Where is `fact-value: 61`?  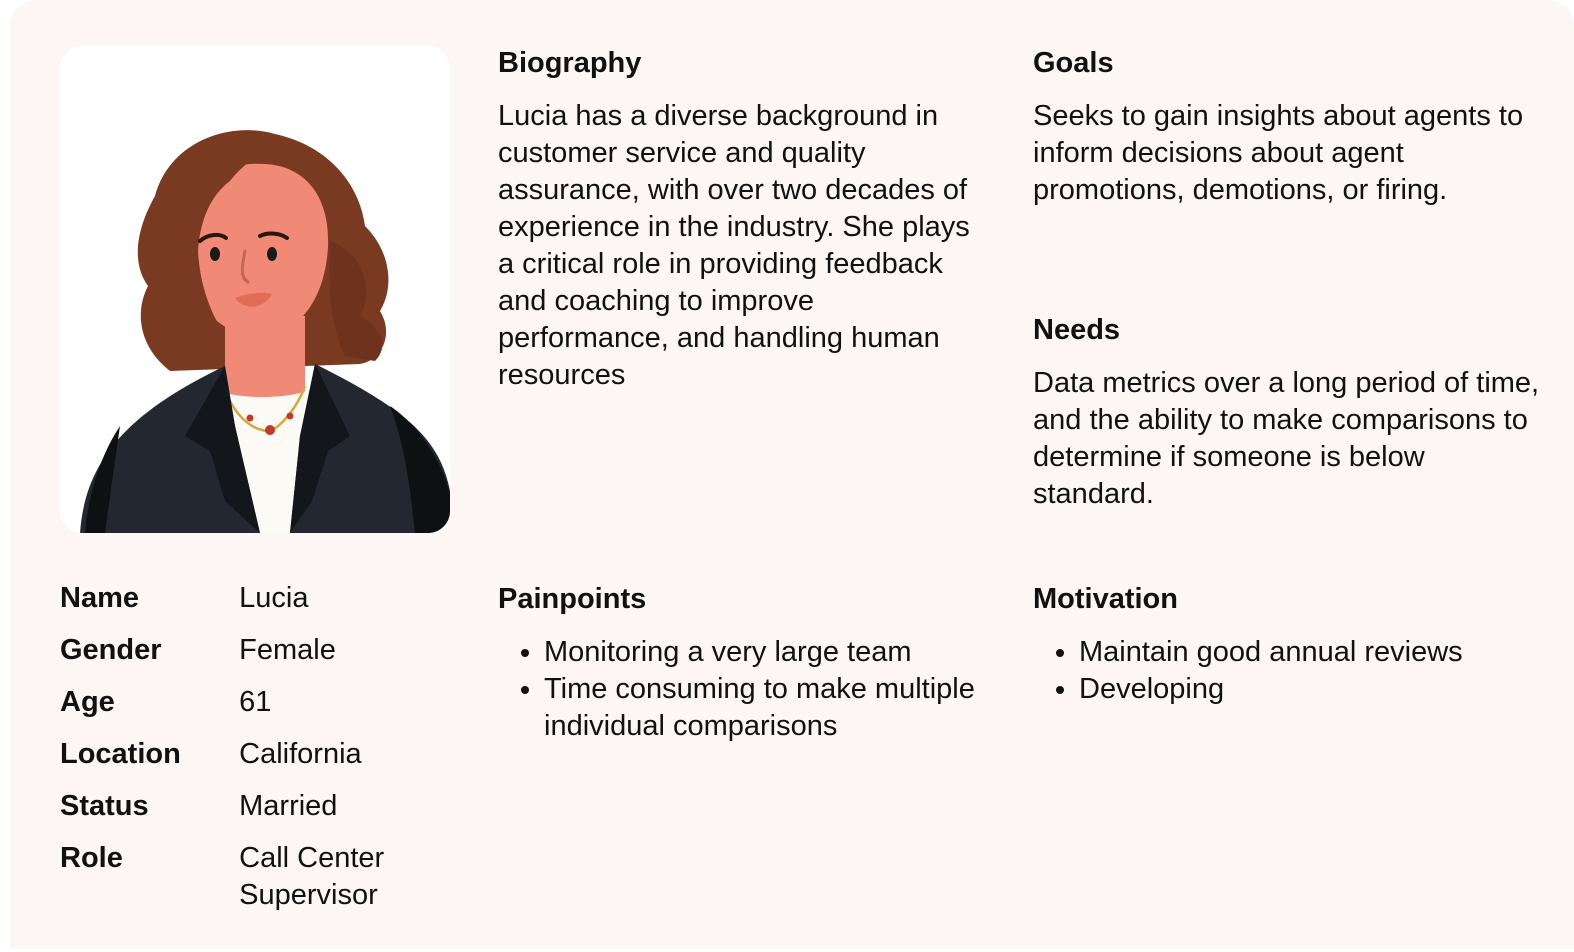 fact-value: 61 is located at coordinates (255, 702).